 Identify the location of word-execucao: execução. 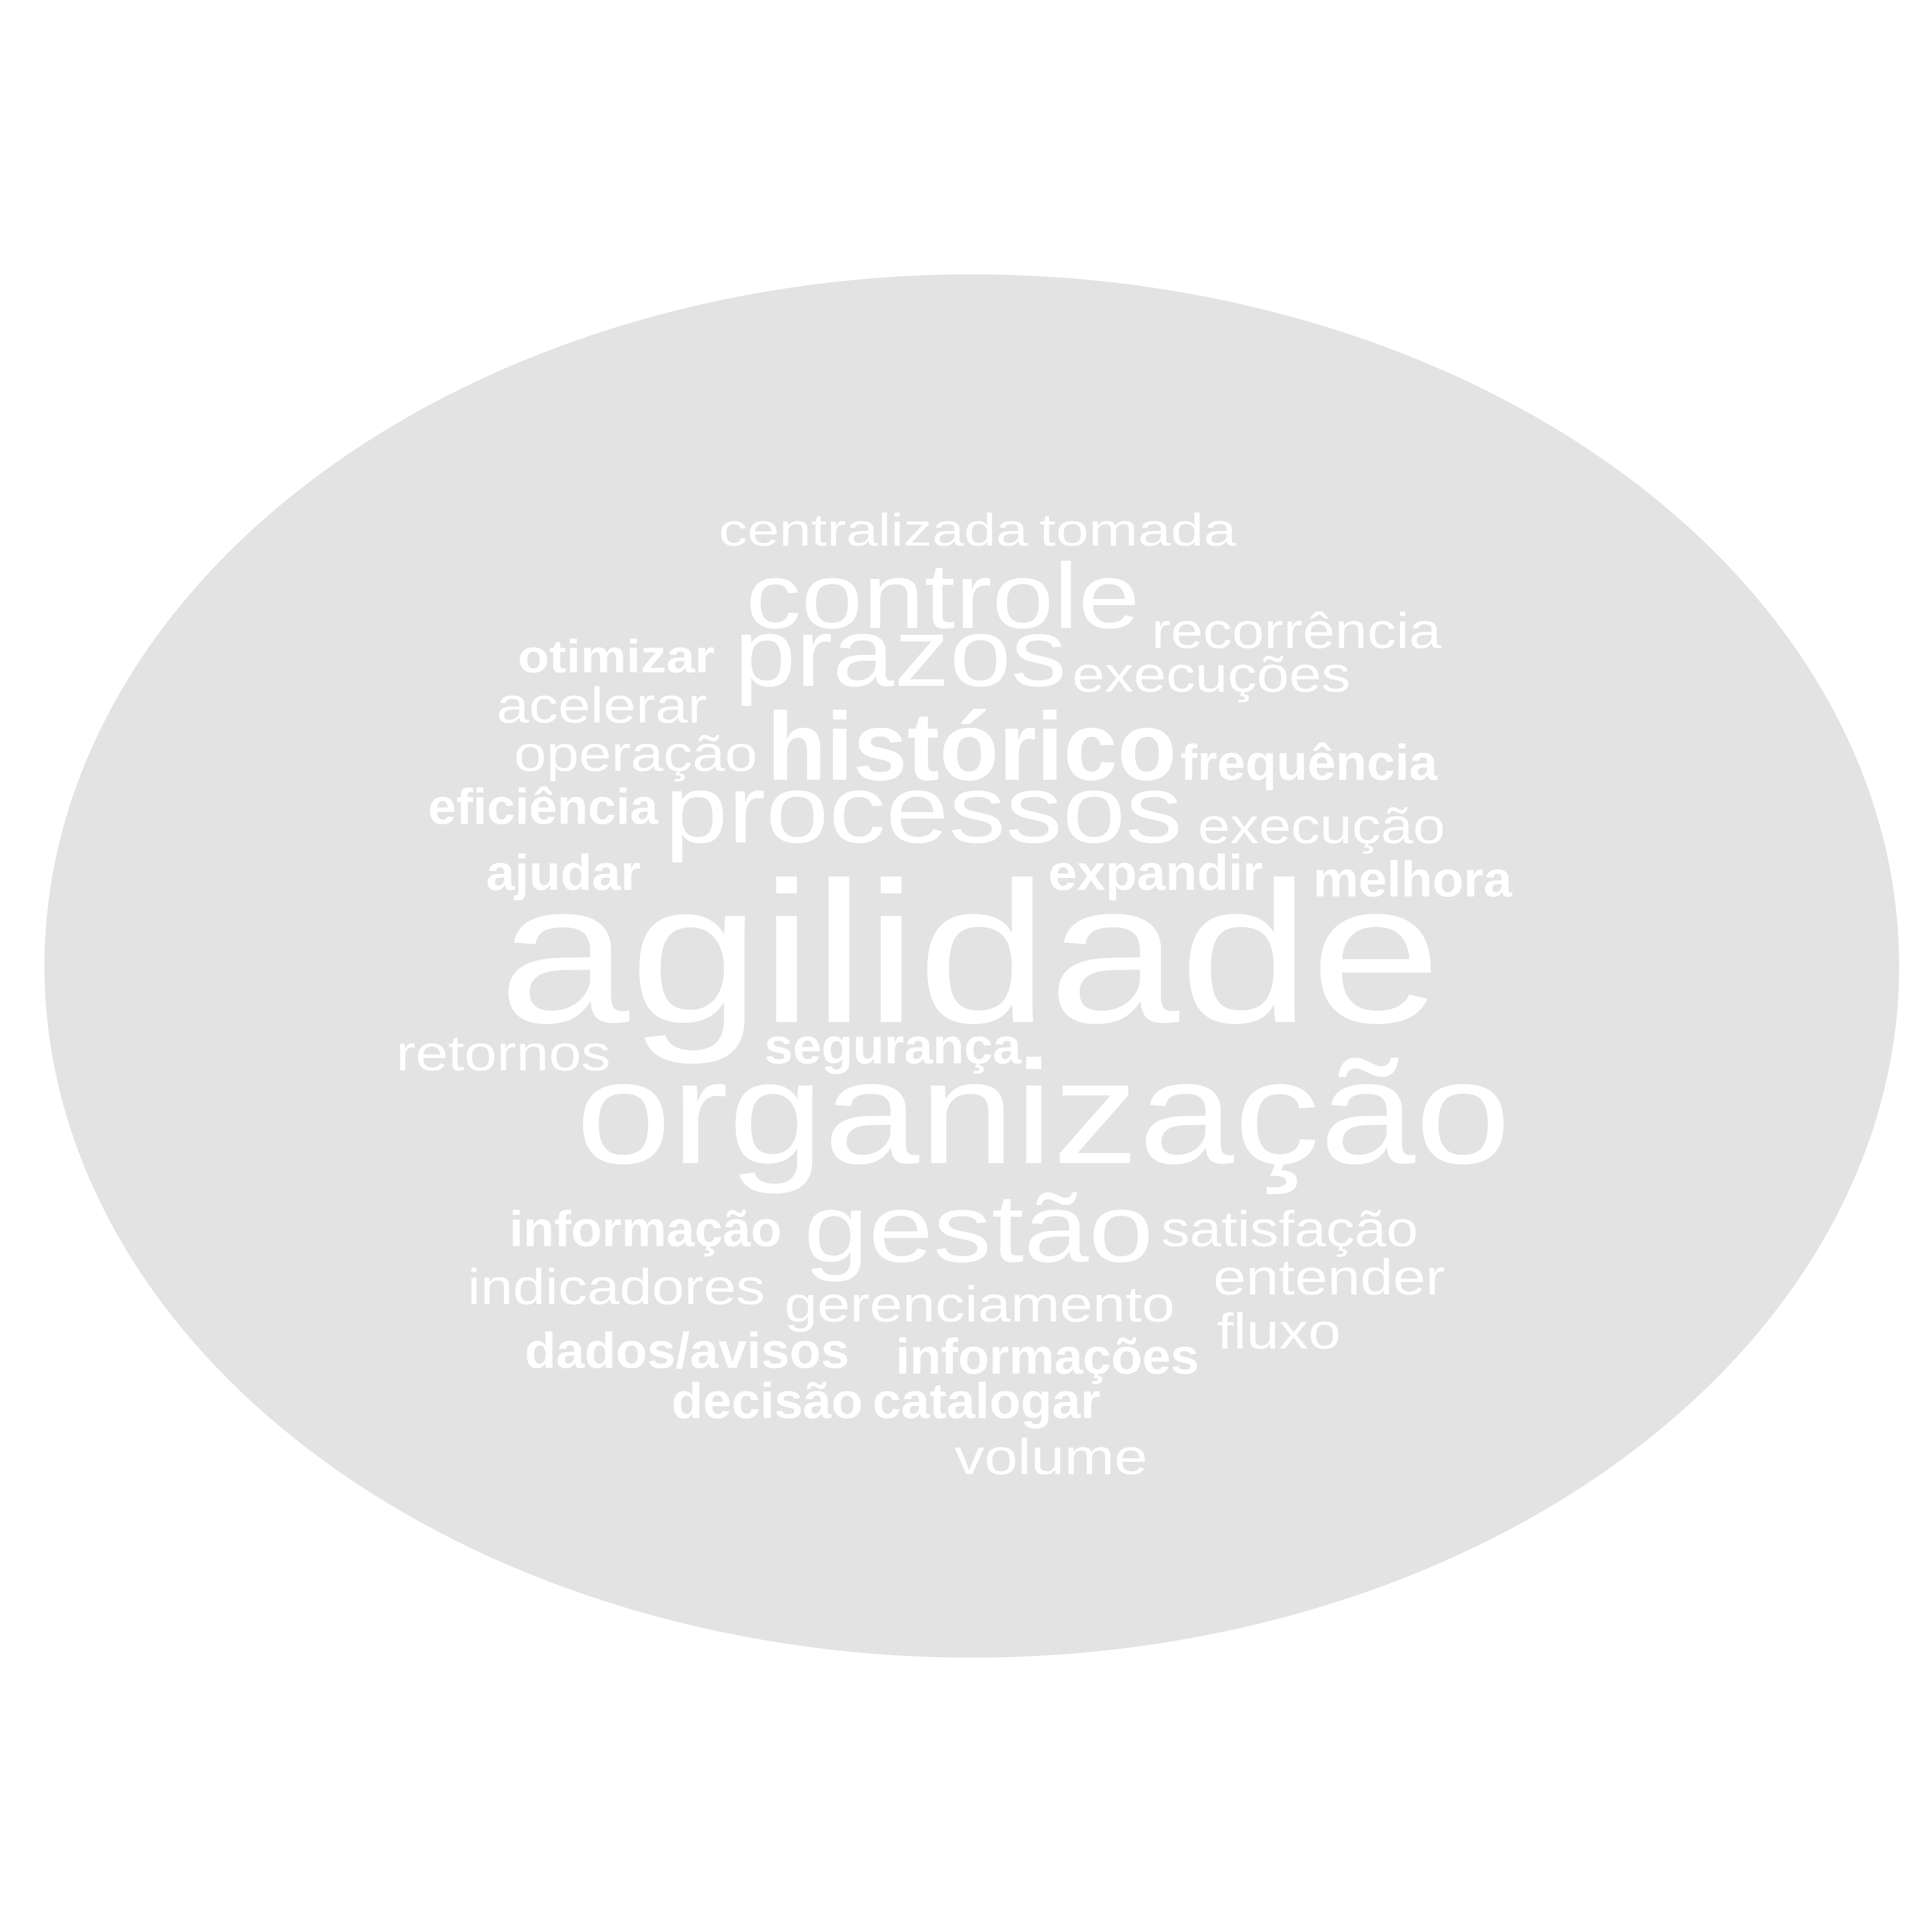
(1321, 826).